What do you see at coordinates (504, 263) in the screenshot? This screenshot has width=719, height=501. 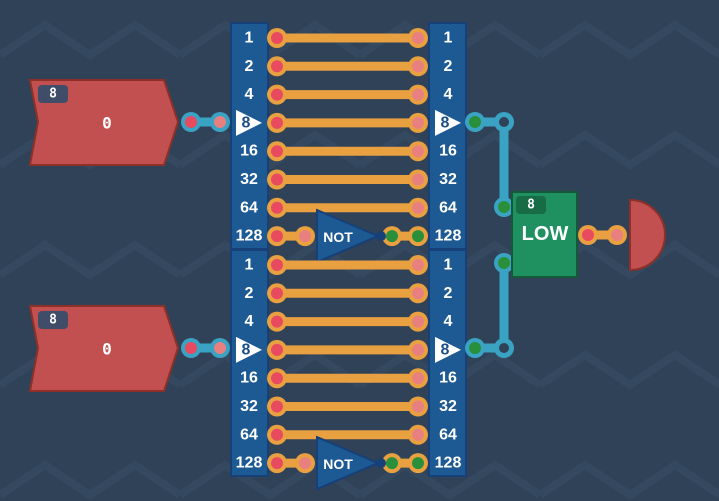 I see `low-input-b-pin` at bounding box center [504, 263].